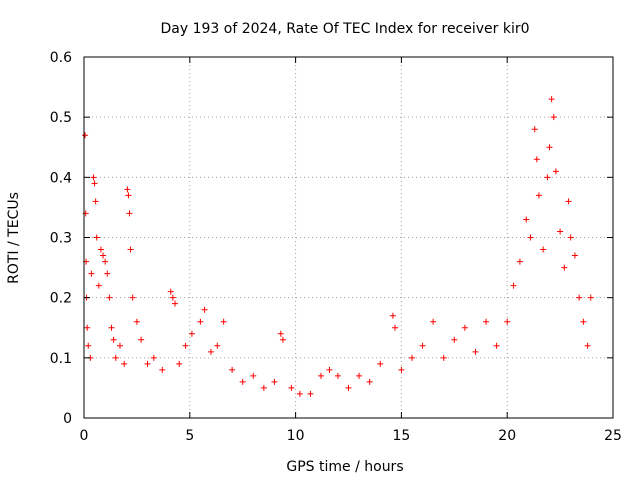  I want to click on y-tick-label: 0.3, so click(61, 239).